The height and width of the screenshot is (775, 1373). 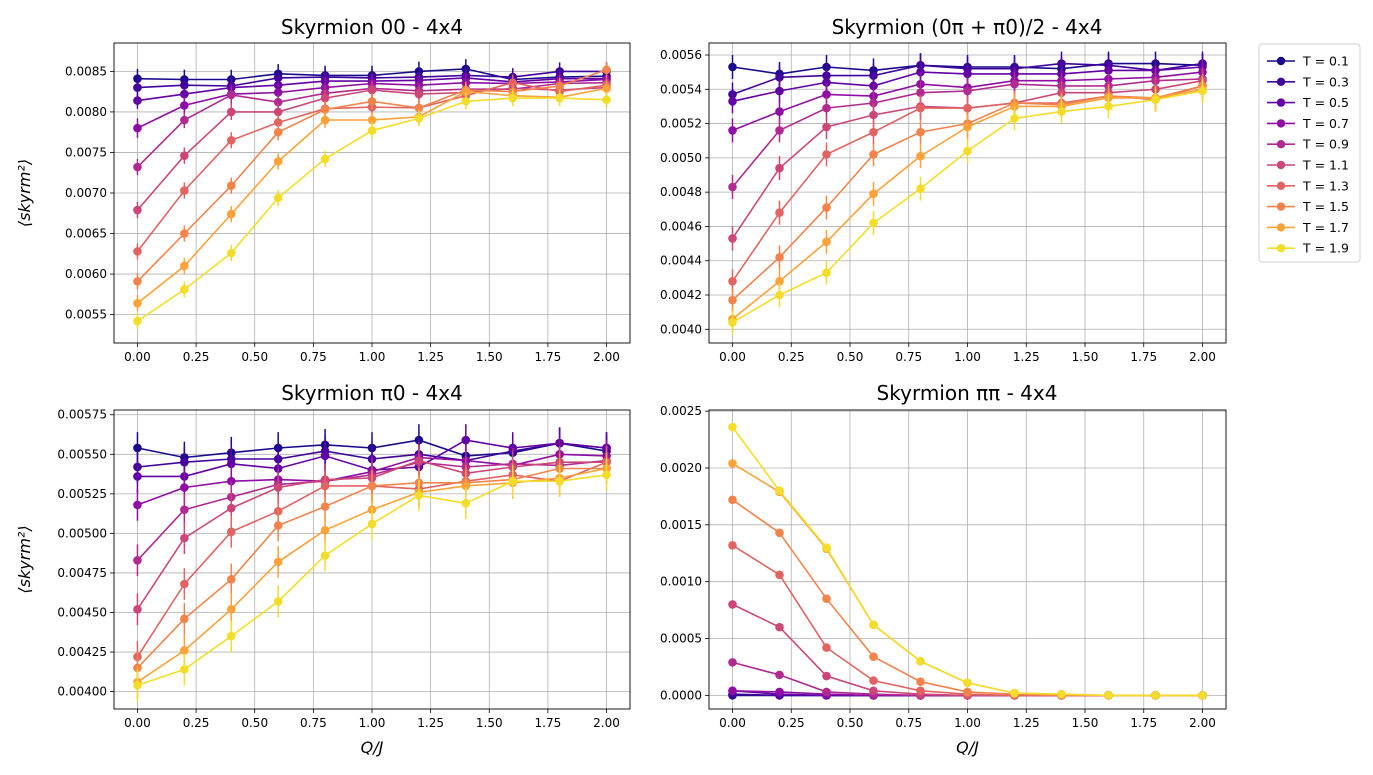 What do you see at coordinates (606, 723) in the screenshot?
I see `x-tick-label: 2.00` at bounding box center [606, 723].